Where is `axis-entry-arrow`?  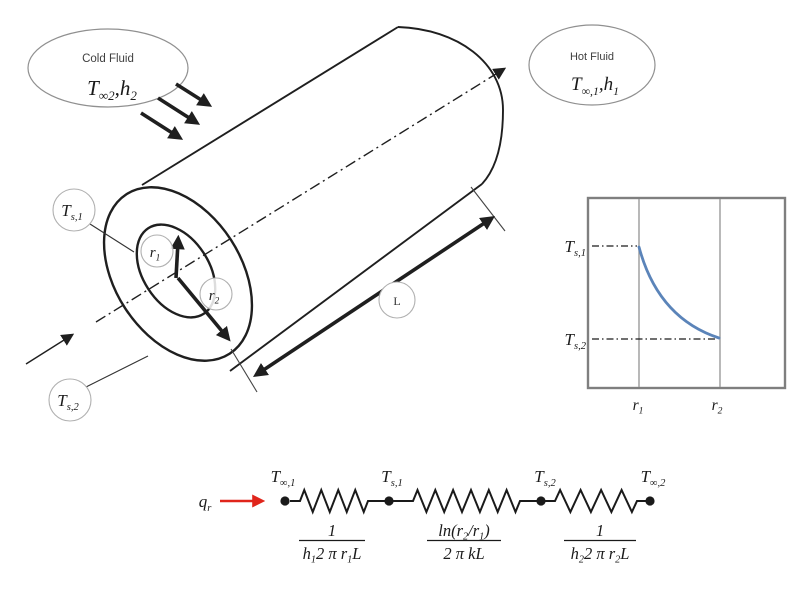 axis-entry-arrow is located at coordinates (50, 349).